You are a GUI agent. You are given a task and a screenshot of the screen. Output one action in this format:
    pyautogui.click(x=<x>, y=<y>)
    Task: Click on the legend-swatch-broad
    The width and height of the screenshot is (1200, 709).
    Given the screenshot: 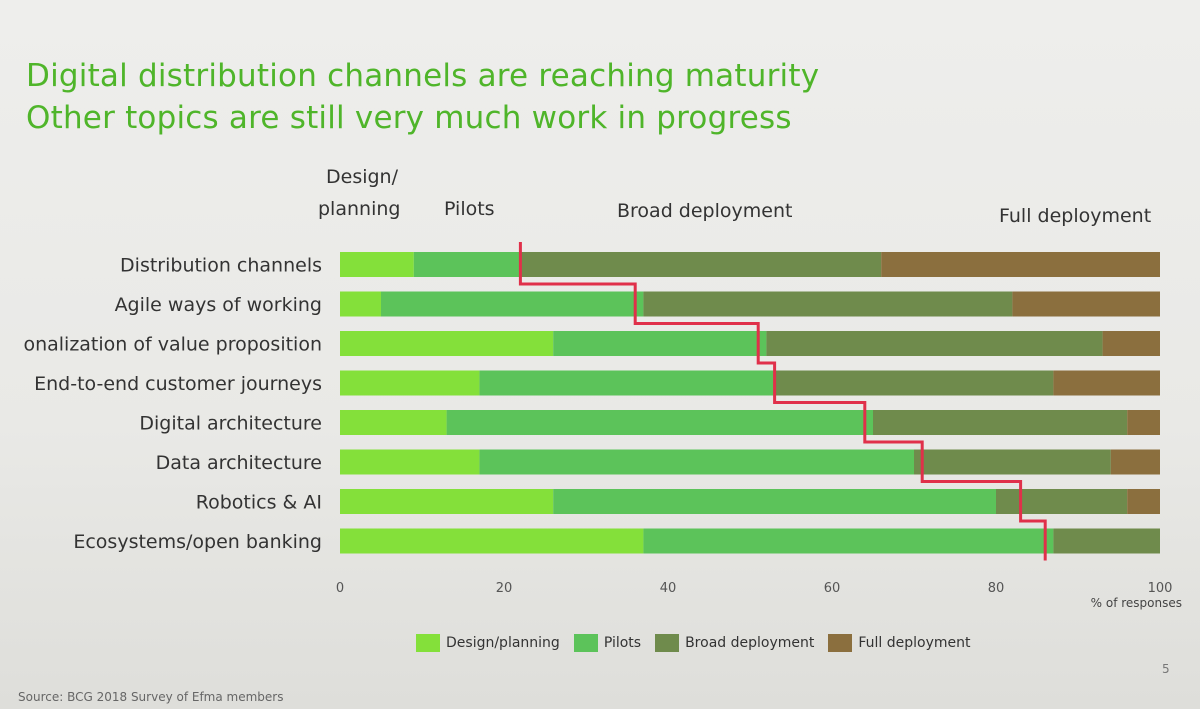 What is the action you would take?
    pyautogui.click(x=667, y=643)
    